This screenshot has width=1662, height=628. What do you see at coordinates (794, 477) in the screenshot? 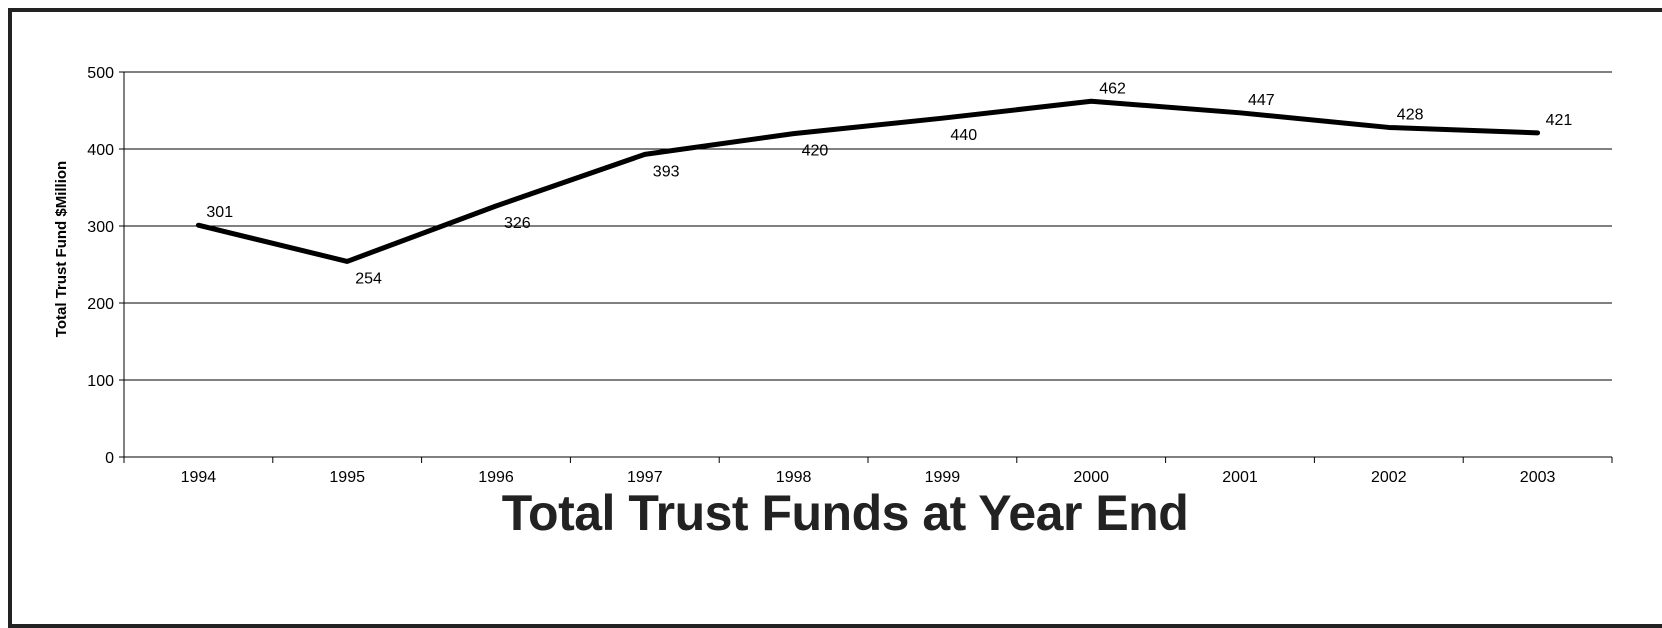
I see `x-tick-label-1998: 1998` at bounding box center [794, 477].